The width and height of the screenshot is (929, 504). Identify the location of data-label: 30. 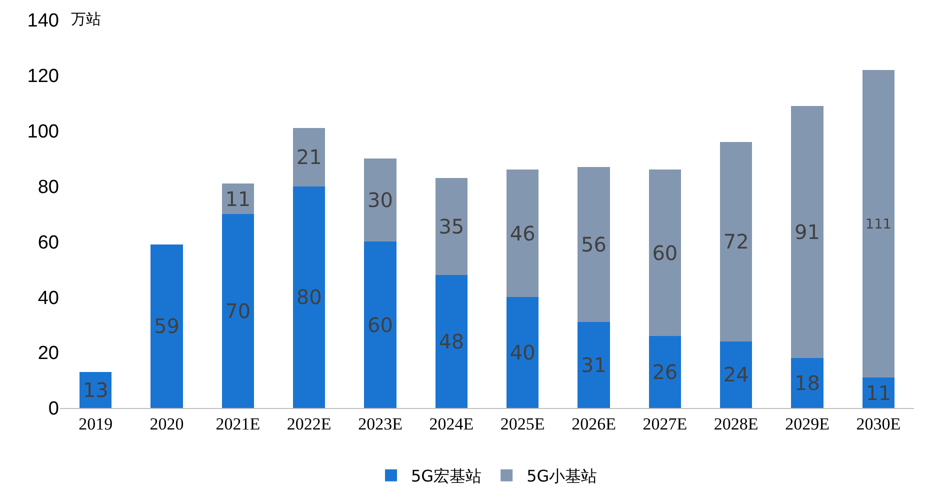
(380, 200).